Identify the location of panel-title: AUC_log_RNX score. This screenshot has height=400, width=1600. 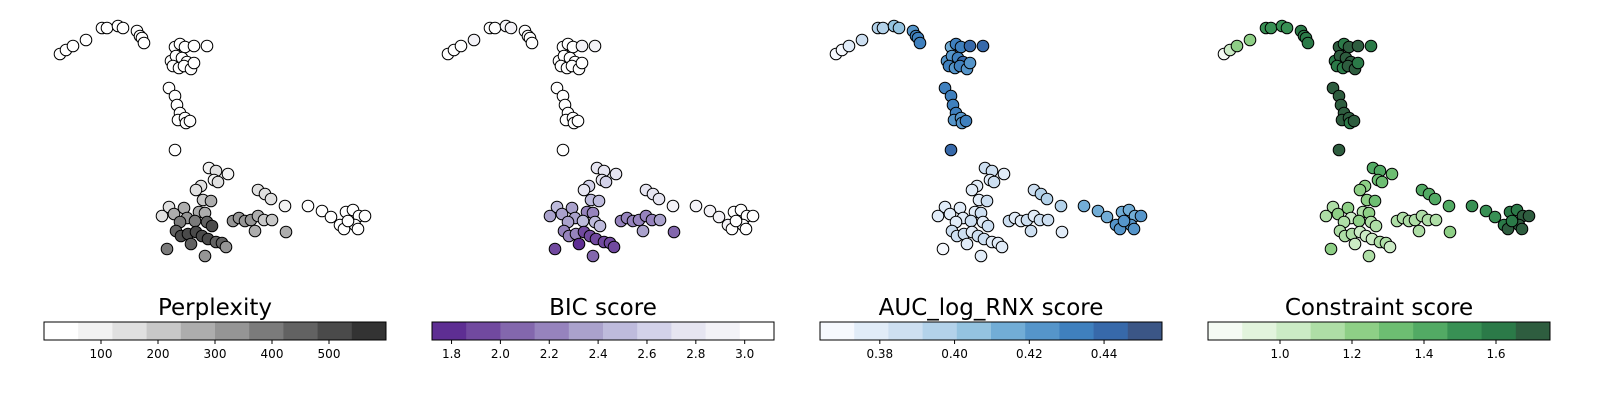
(991, 308).